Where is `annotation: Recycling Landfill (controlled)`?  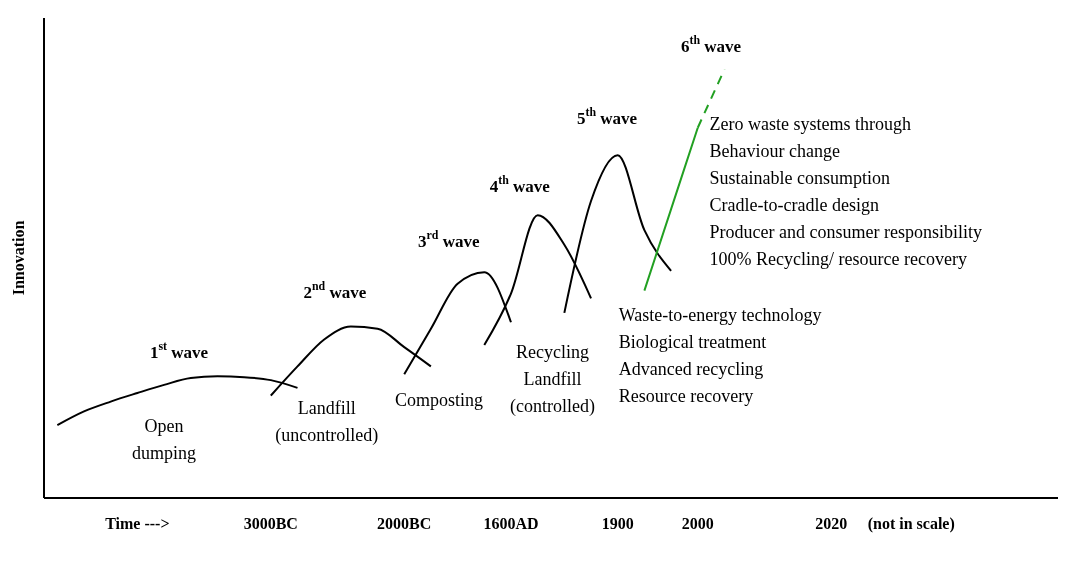 annotation: Recycling Landfill (controlled) is located at coordinates (553, 380).